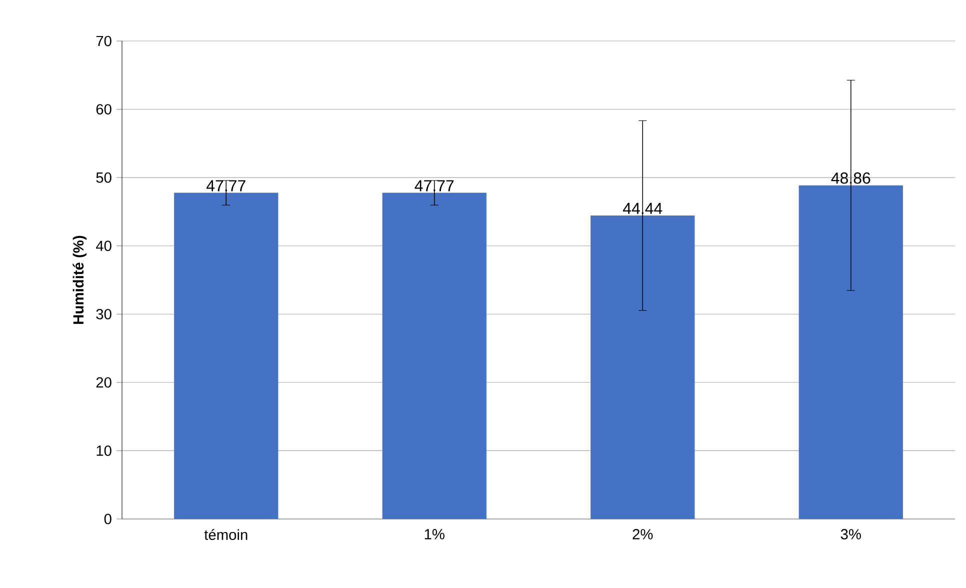  Describe the element at coordinates (226, 534) in the screenshot. I see `x-tick-label: témoin` at that location.